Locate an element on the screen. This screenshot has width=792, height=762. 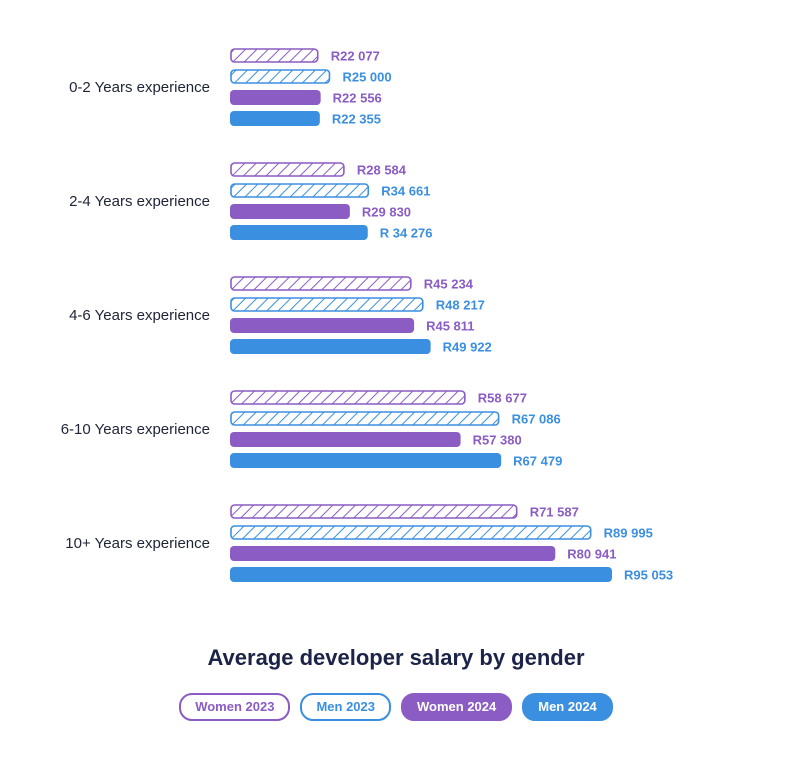
bar-men-2023-4-6-years-experience is located at coordinates (327, 304).